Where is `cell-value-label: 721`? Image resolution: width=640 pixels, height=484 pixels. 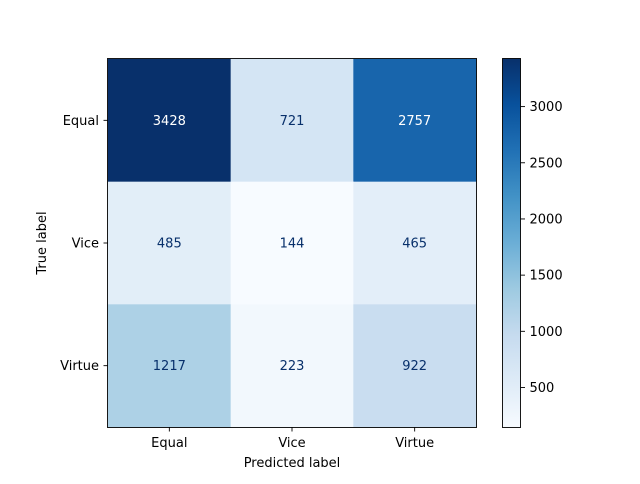
cell-value-label: 721 is located at coordinates (292, 121).